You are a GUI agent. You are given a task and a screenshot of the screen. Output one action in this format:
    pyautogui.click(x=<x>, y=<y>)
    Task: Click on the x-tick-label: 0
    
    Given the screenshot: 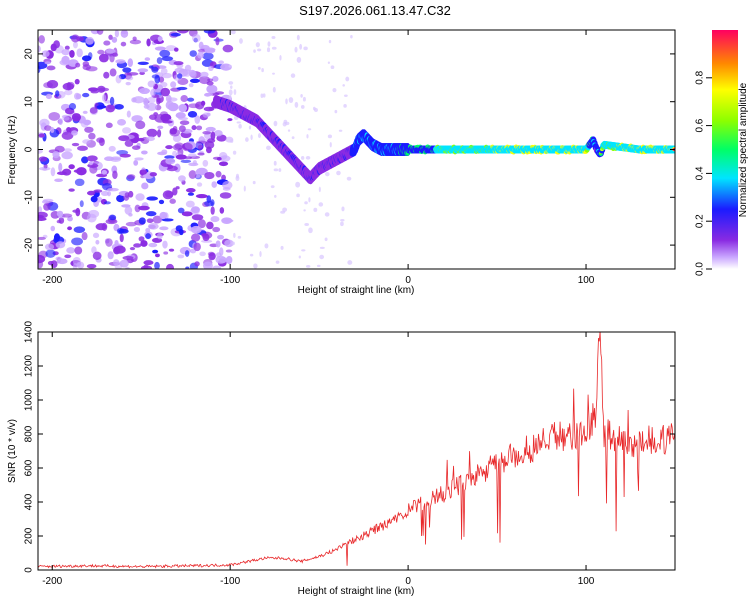 What is the action you would take?
    pyautogui.click(x=408, y=280)
    